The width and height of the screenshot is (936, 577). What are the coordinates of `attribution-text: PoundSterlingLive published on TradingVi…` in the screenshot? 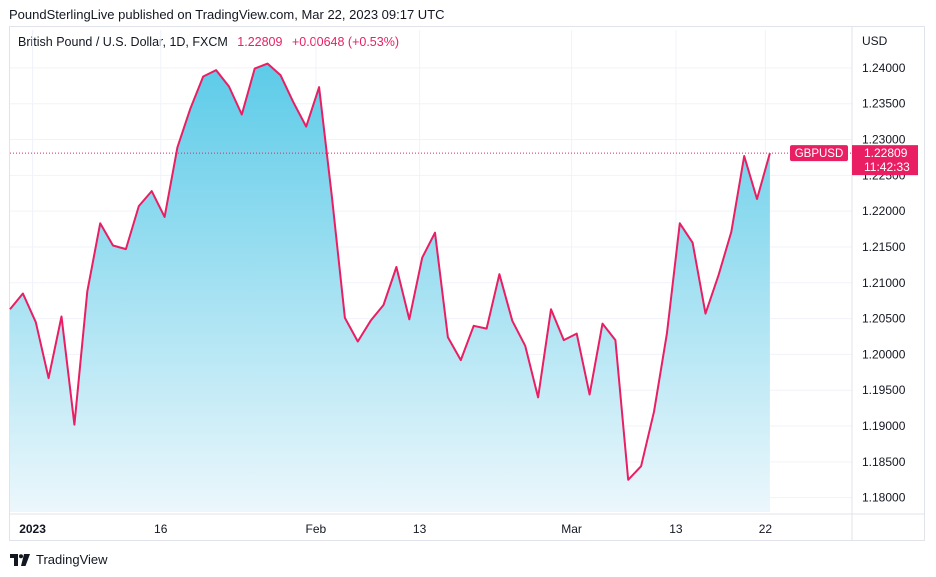 It's located at (227, 14).